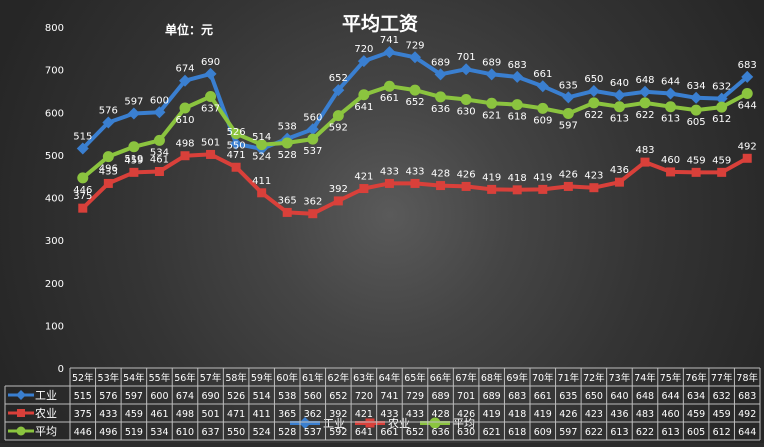 Image resolution: width=764 pixels, height=447 pixels. What do you see at coordinates (747, 105) in the screenshot?
I see `data-label: 644` at bounding box center [747, 105].